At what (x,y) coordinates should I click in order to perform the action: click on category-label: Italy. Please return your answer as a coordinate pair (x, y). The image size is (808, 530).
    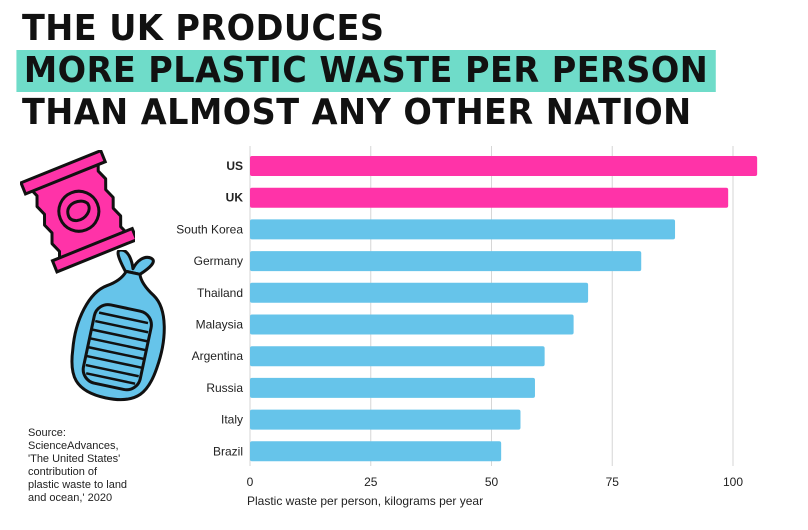
    Looking at the image, I should click on (232, 420).